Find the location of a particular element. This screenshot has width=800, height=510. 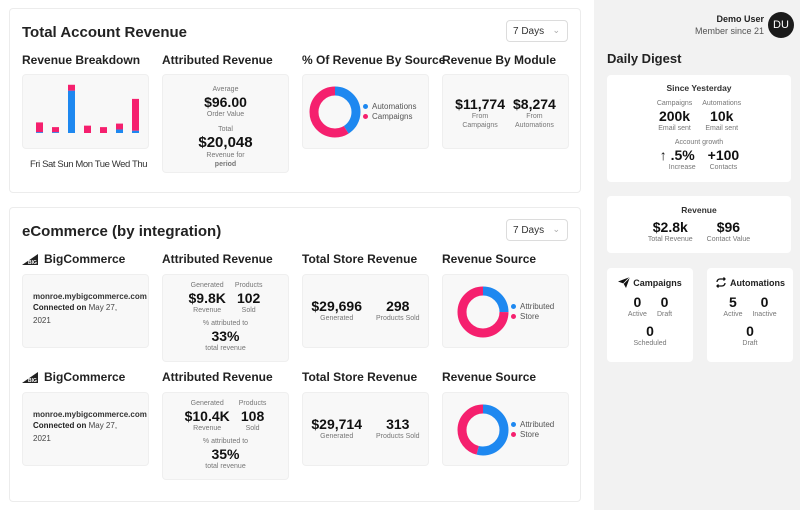

store-generated-stat: $29,696 Generated is located at coordinates (336, 310).